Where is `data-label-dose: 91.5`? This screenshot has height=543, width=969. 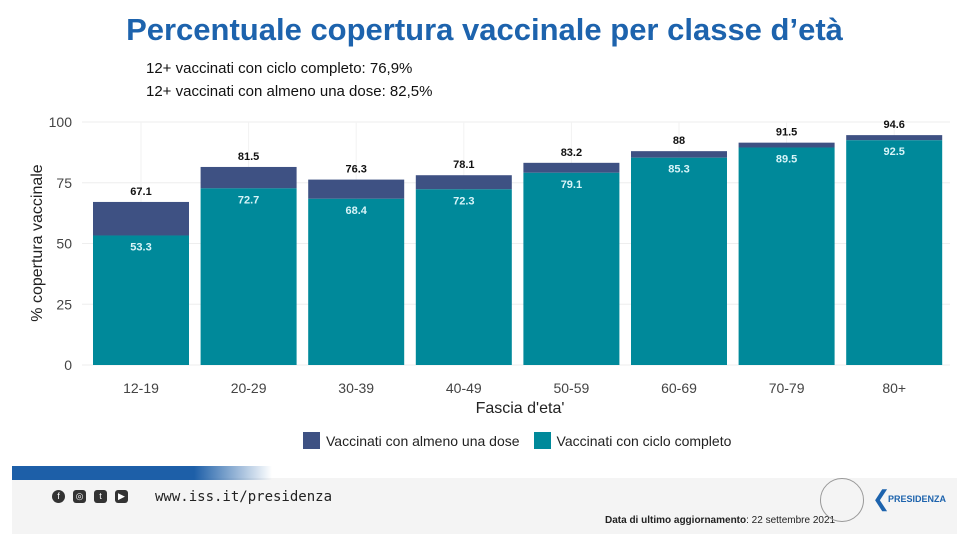 data-label-dose: 91.5 is located at coordinates (786, 133).